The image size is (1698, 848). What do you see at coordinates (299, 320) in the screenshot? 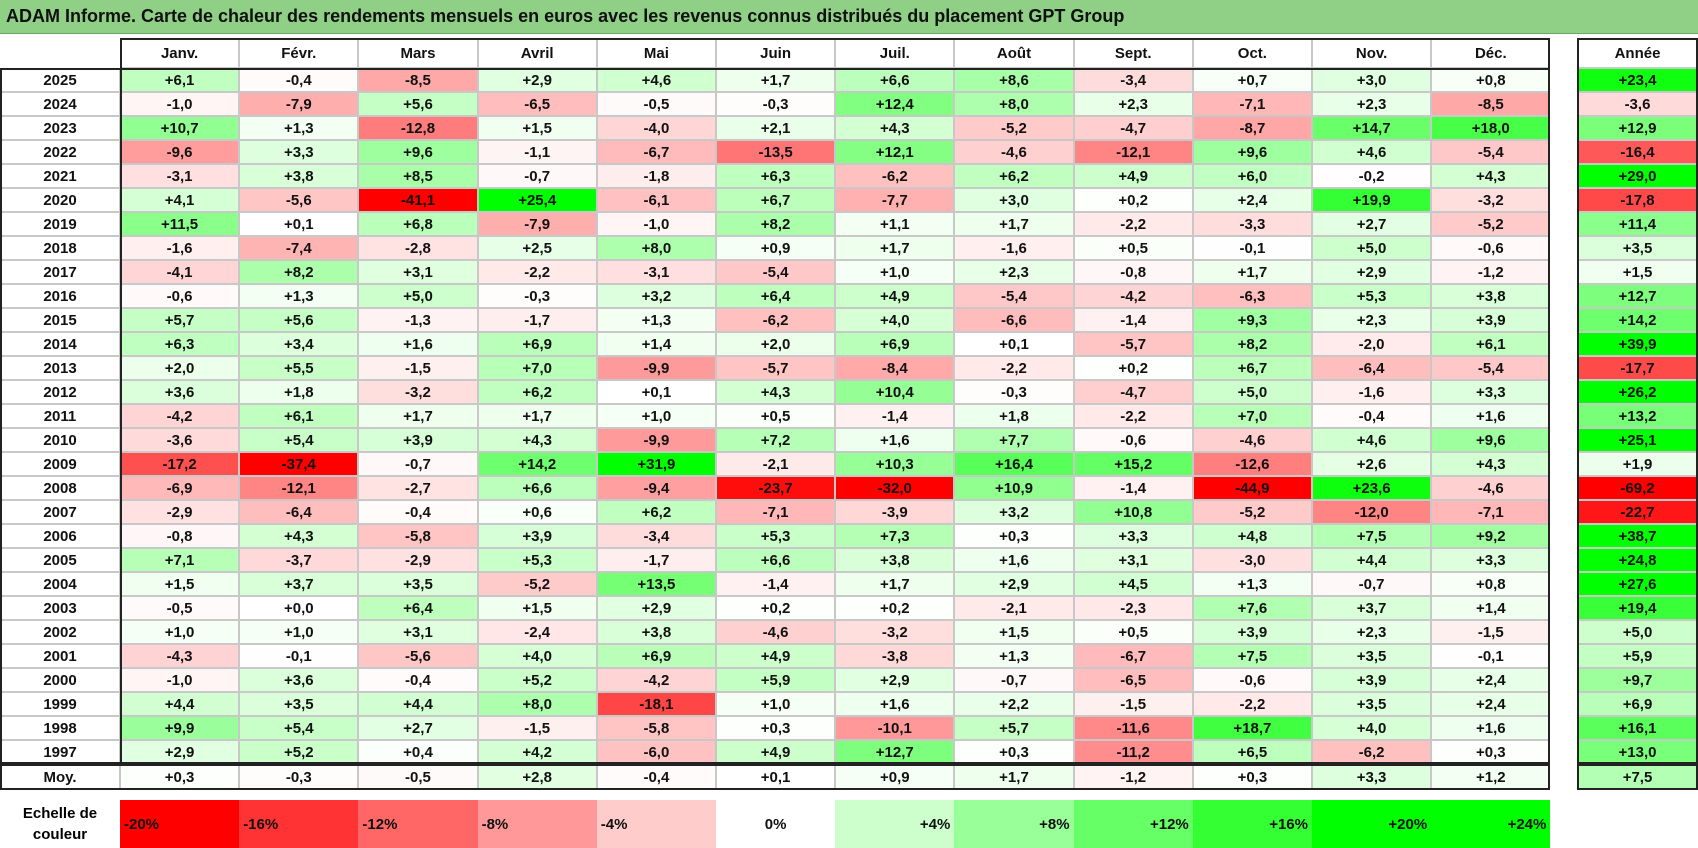
I see `heatmap-cell: +5,6` at bounding box center [299, 320].